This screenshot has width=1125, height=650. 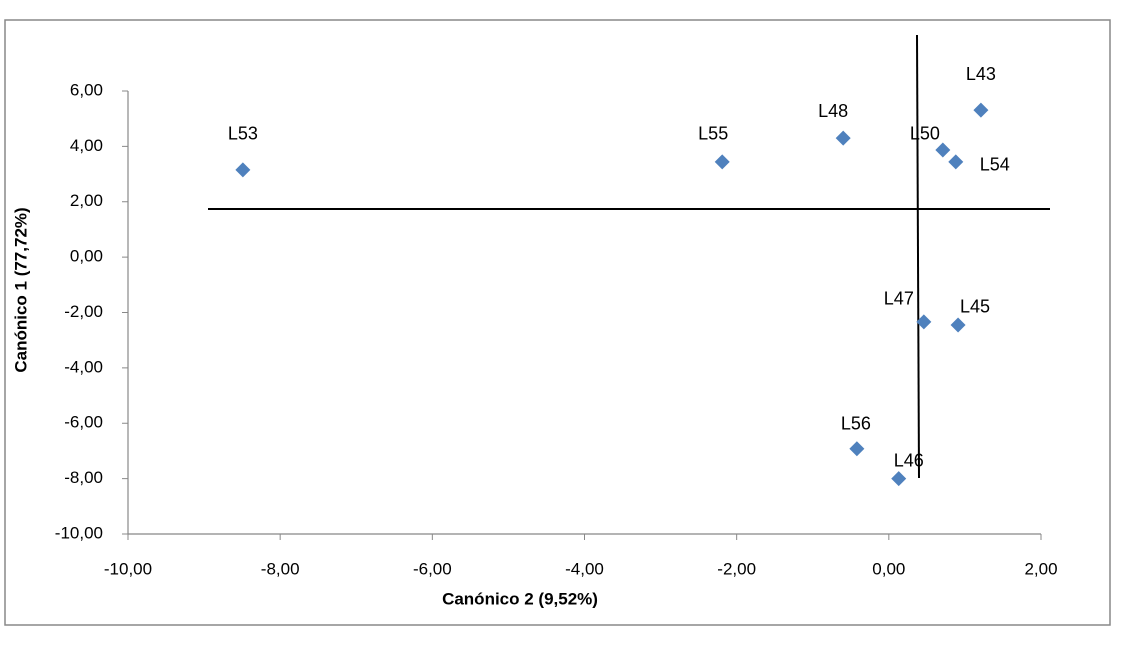 What do you see at coordinates (243, 134) in the screenshot?
I see `point-label: L53` at bounding box center [243, 134].